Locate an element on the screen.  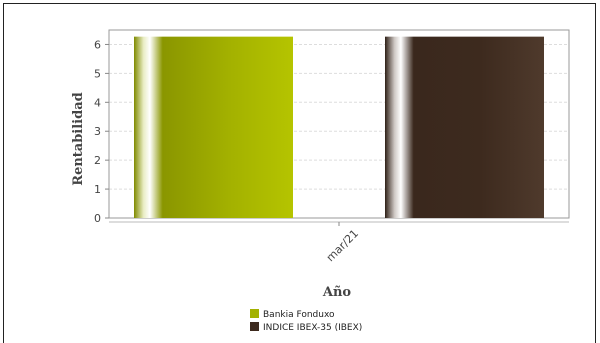
y-tick-label: 5 is located at coordinates (97, 73).